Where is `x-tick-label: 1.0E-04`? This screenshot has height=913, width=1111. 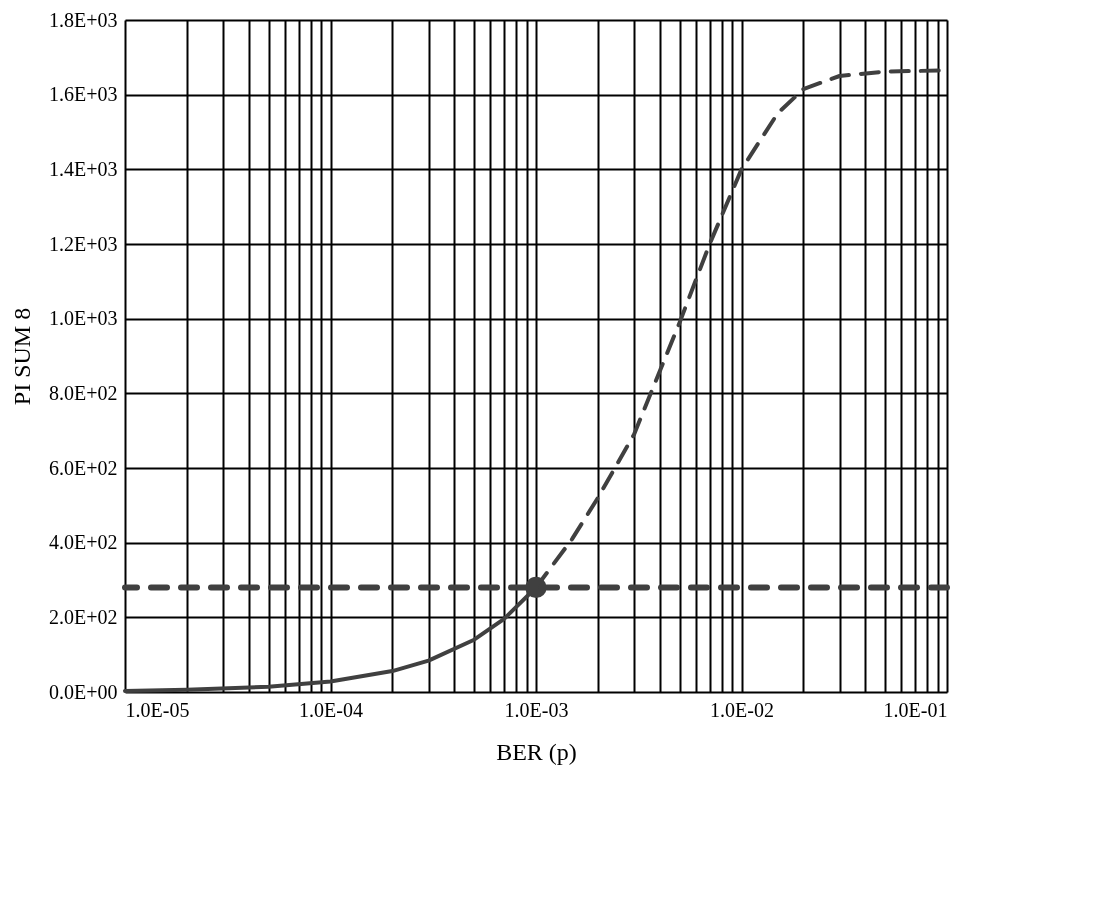 x-tick-label: 1.0E-04 is located at coordinates (331, 709).